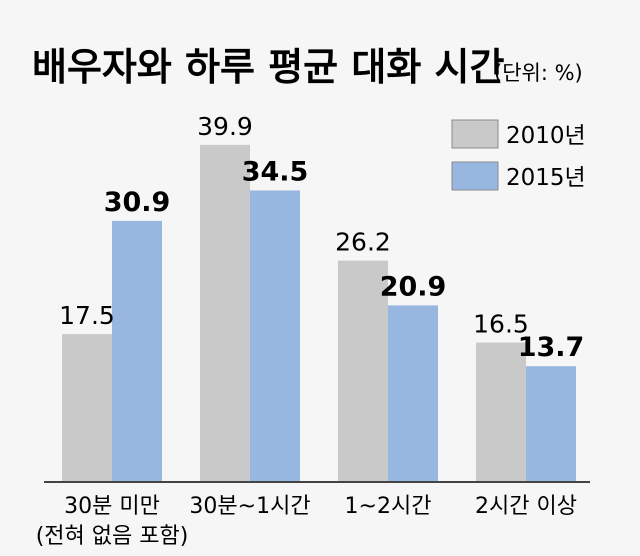 The image size is (640, 556). I want to click on bar-2015년-1, so click(275, 336).